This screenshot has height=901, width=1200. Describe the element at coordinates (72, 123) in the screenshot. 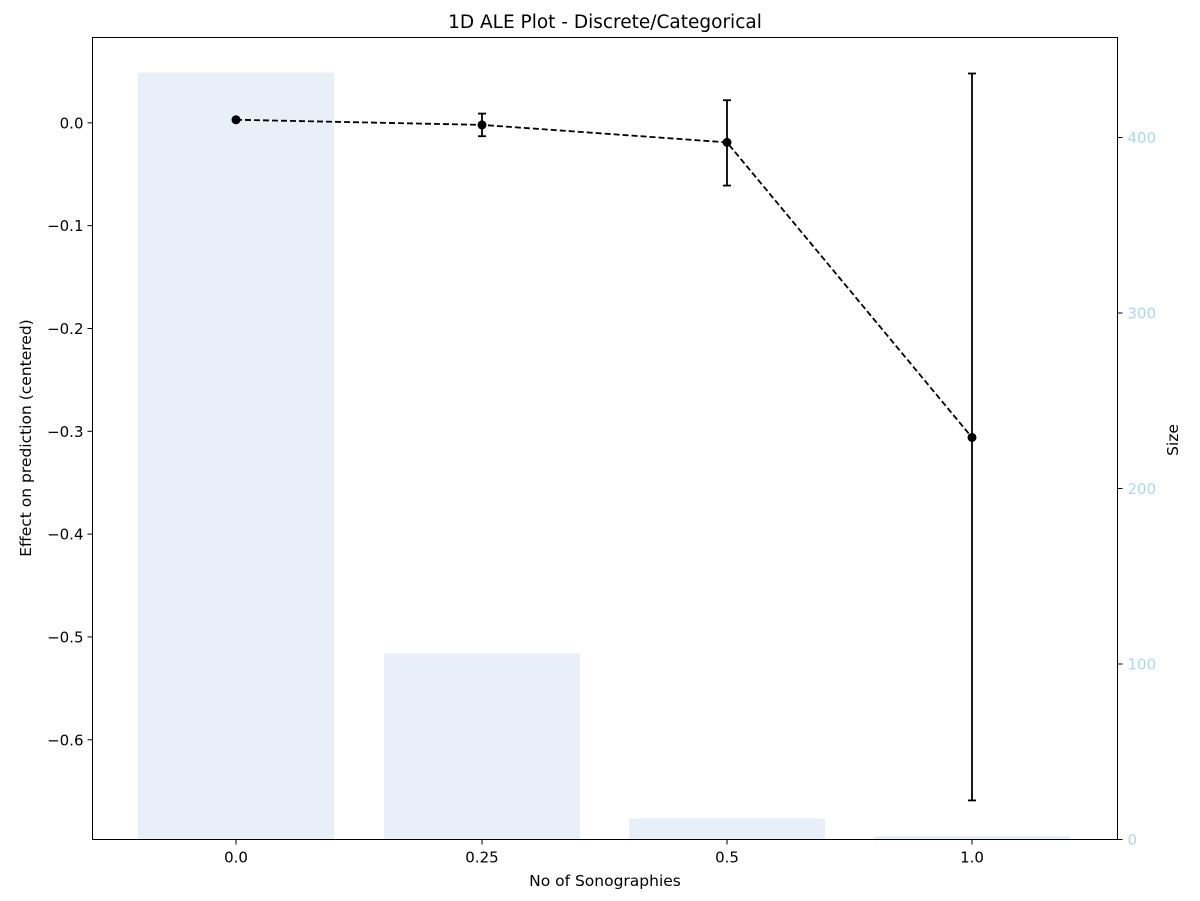

I see `y-tick-label: 0.0` at that location.